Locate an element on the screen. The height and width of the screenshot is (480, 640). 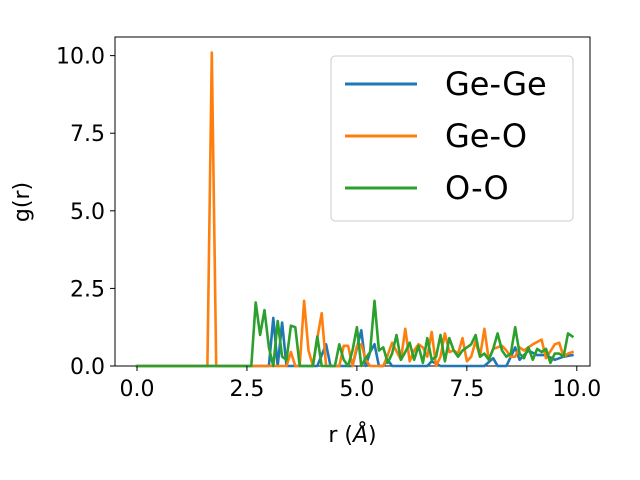
legend-label-ge-ge: Ge-Ge is located at coordinates (496, 84).